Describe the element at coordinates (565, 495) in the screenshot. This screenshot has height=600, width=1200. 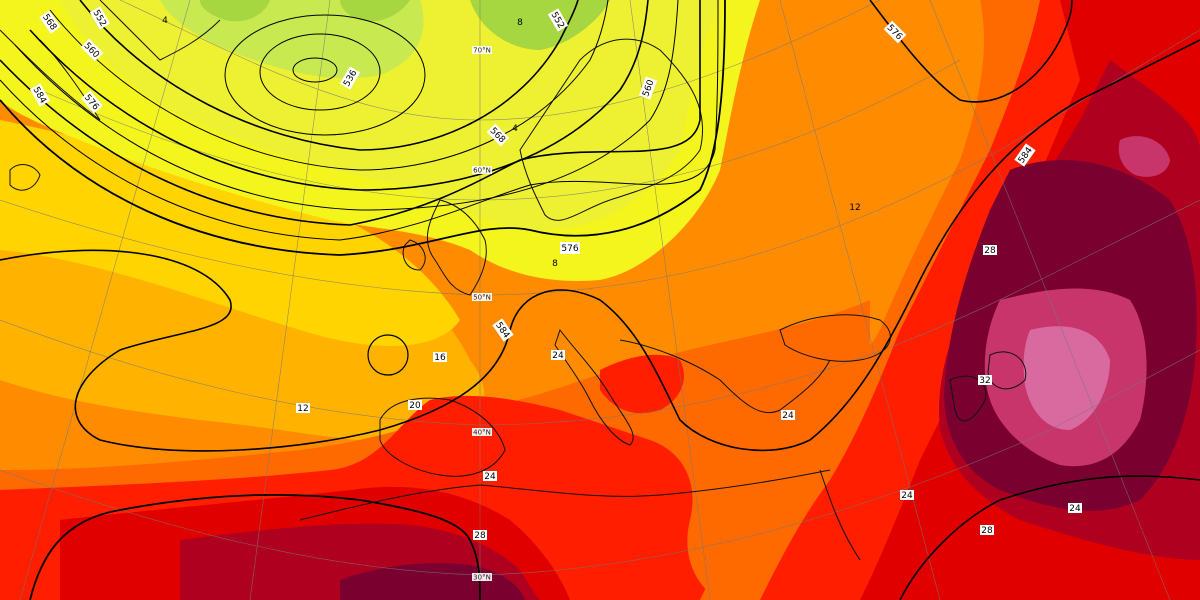
I see `north-africa-coast` at that location.